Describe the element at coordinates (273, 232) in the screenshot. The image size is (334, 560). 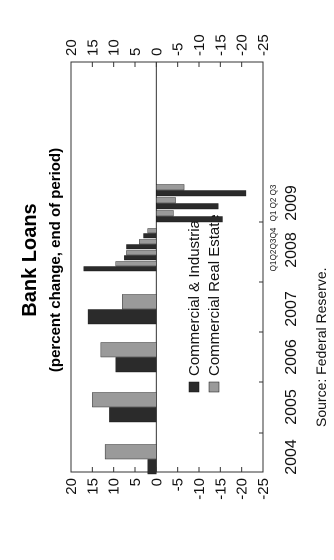
I see `quarter-label-3: Q4` at that location.